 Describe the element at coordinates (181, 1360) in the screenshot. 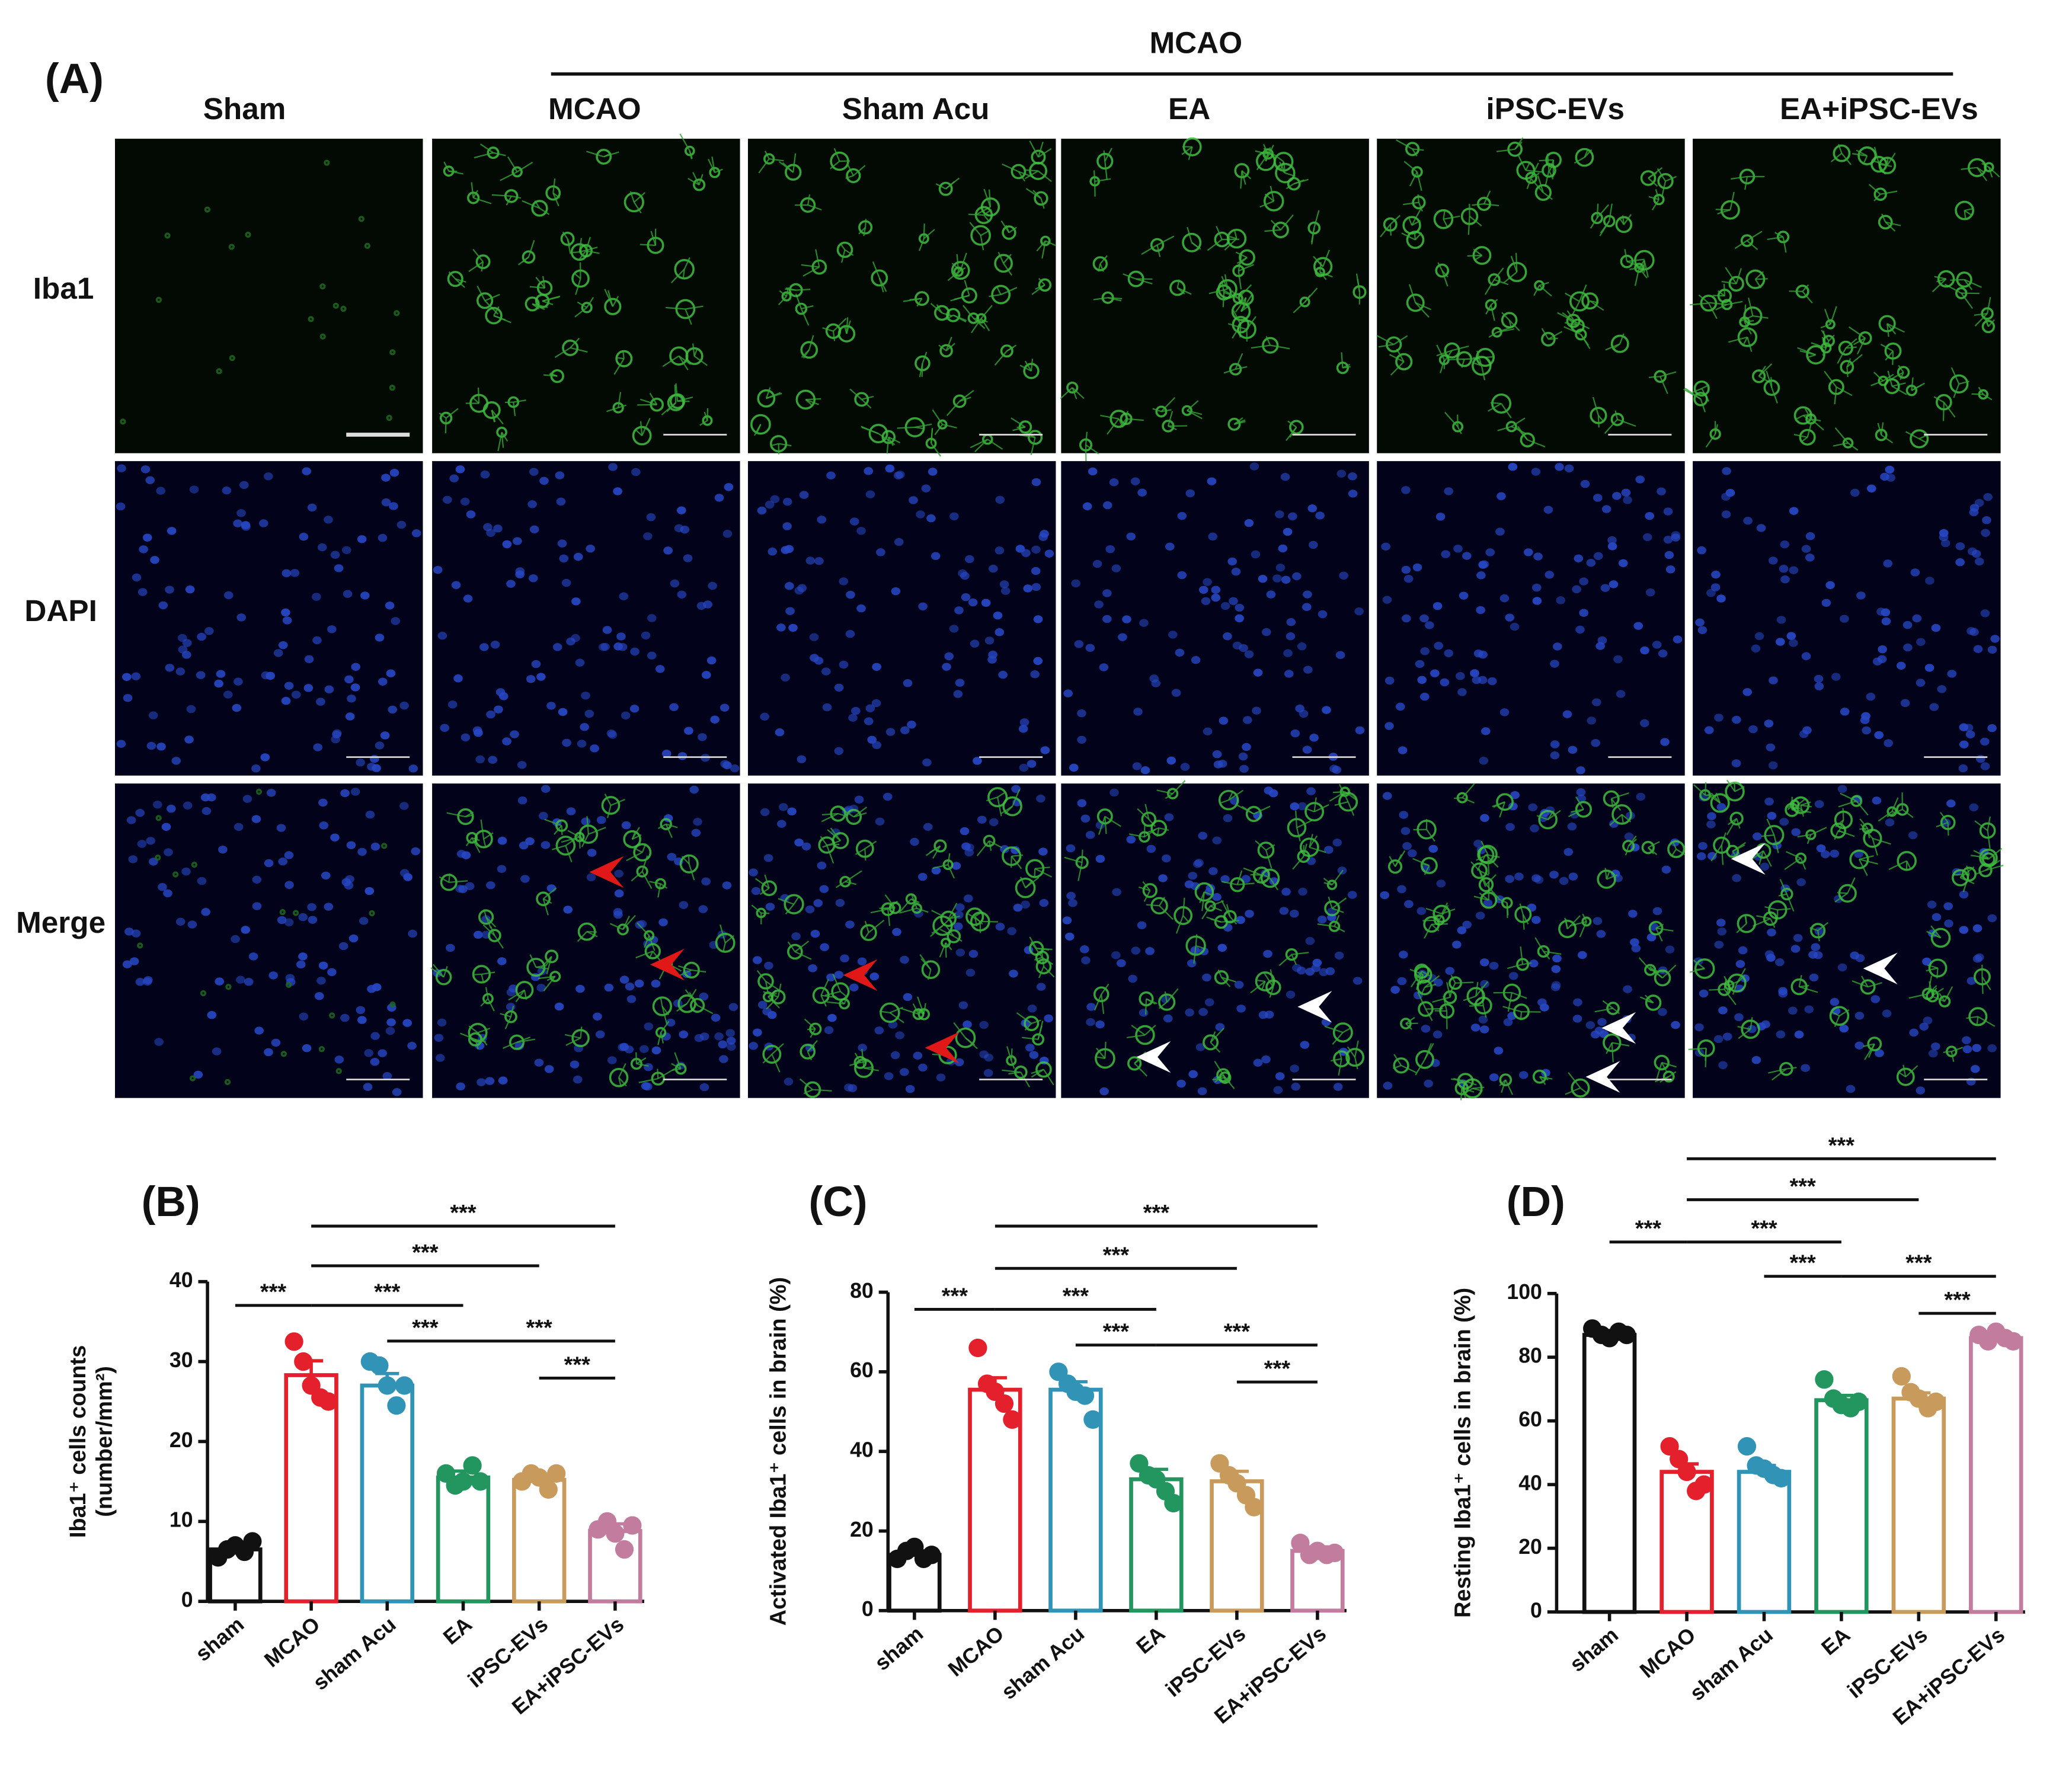

I see `y-tick-label: 30` at that location.